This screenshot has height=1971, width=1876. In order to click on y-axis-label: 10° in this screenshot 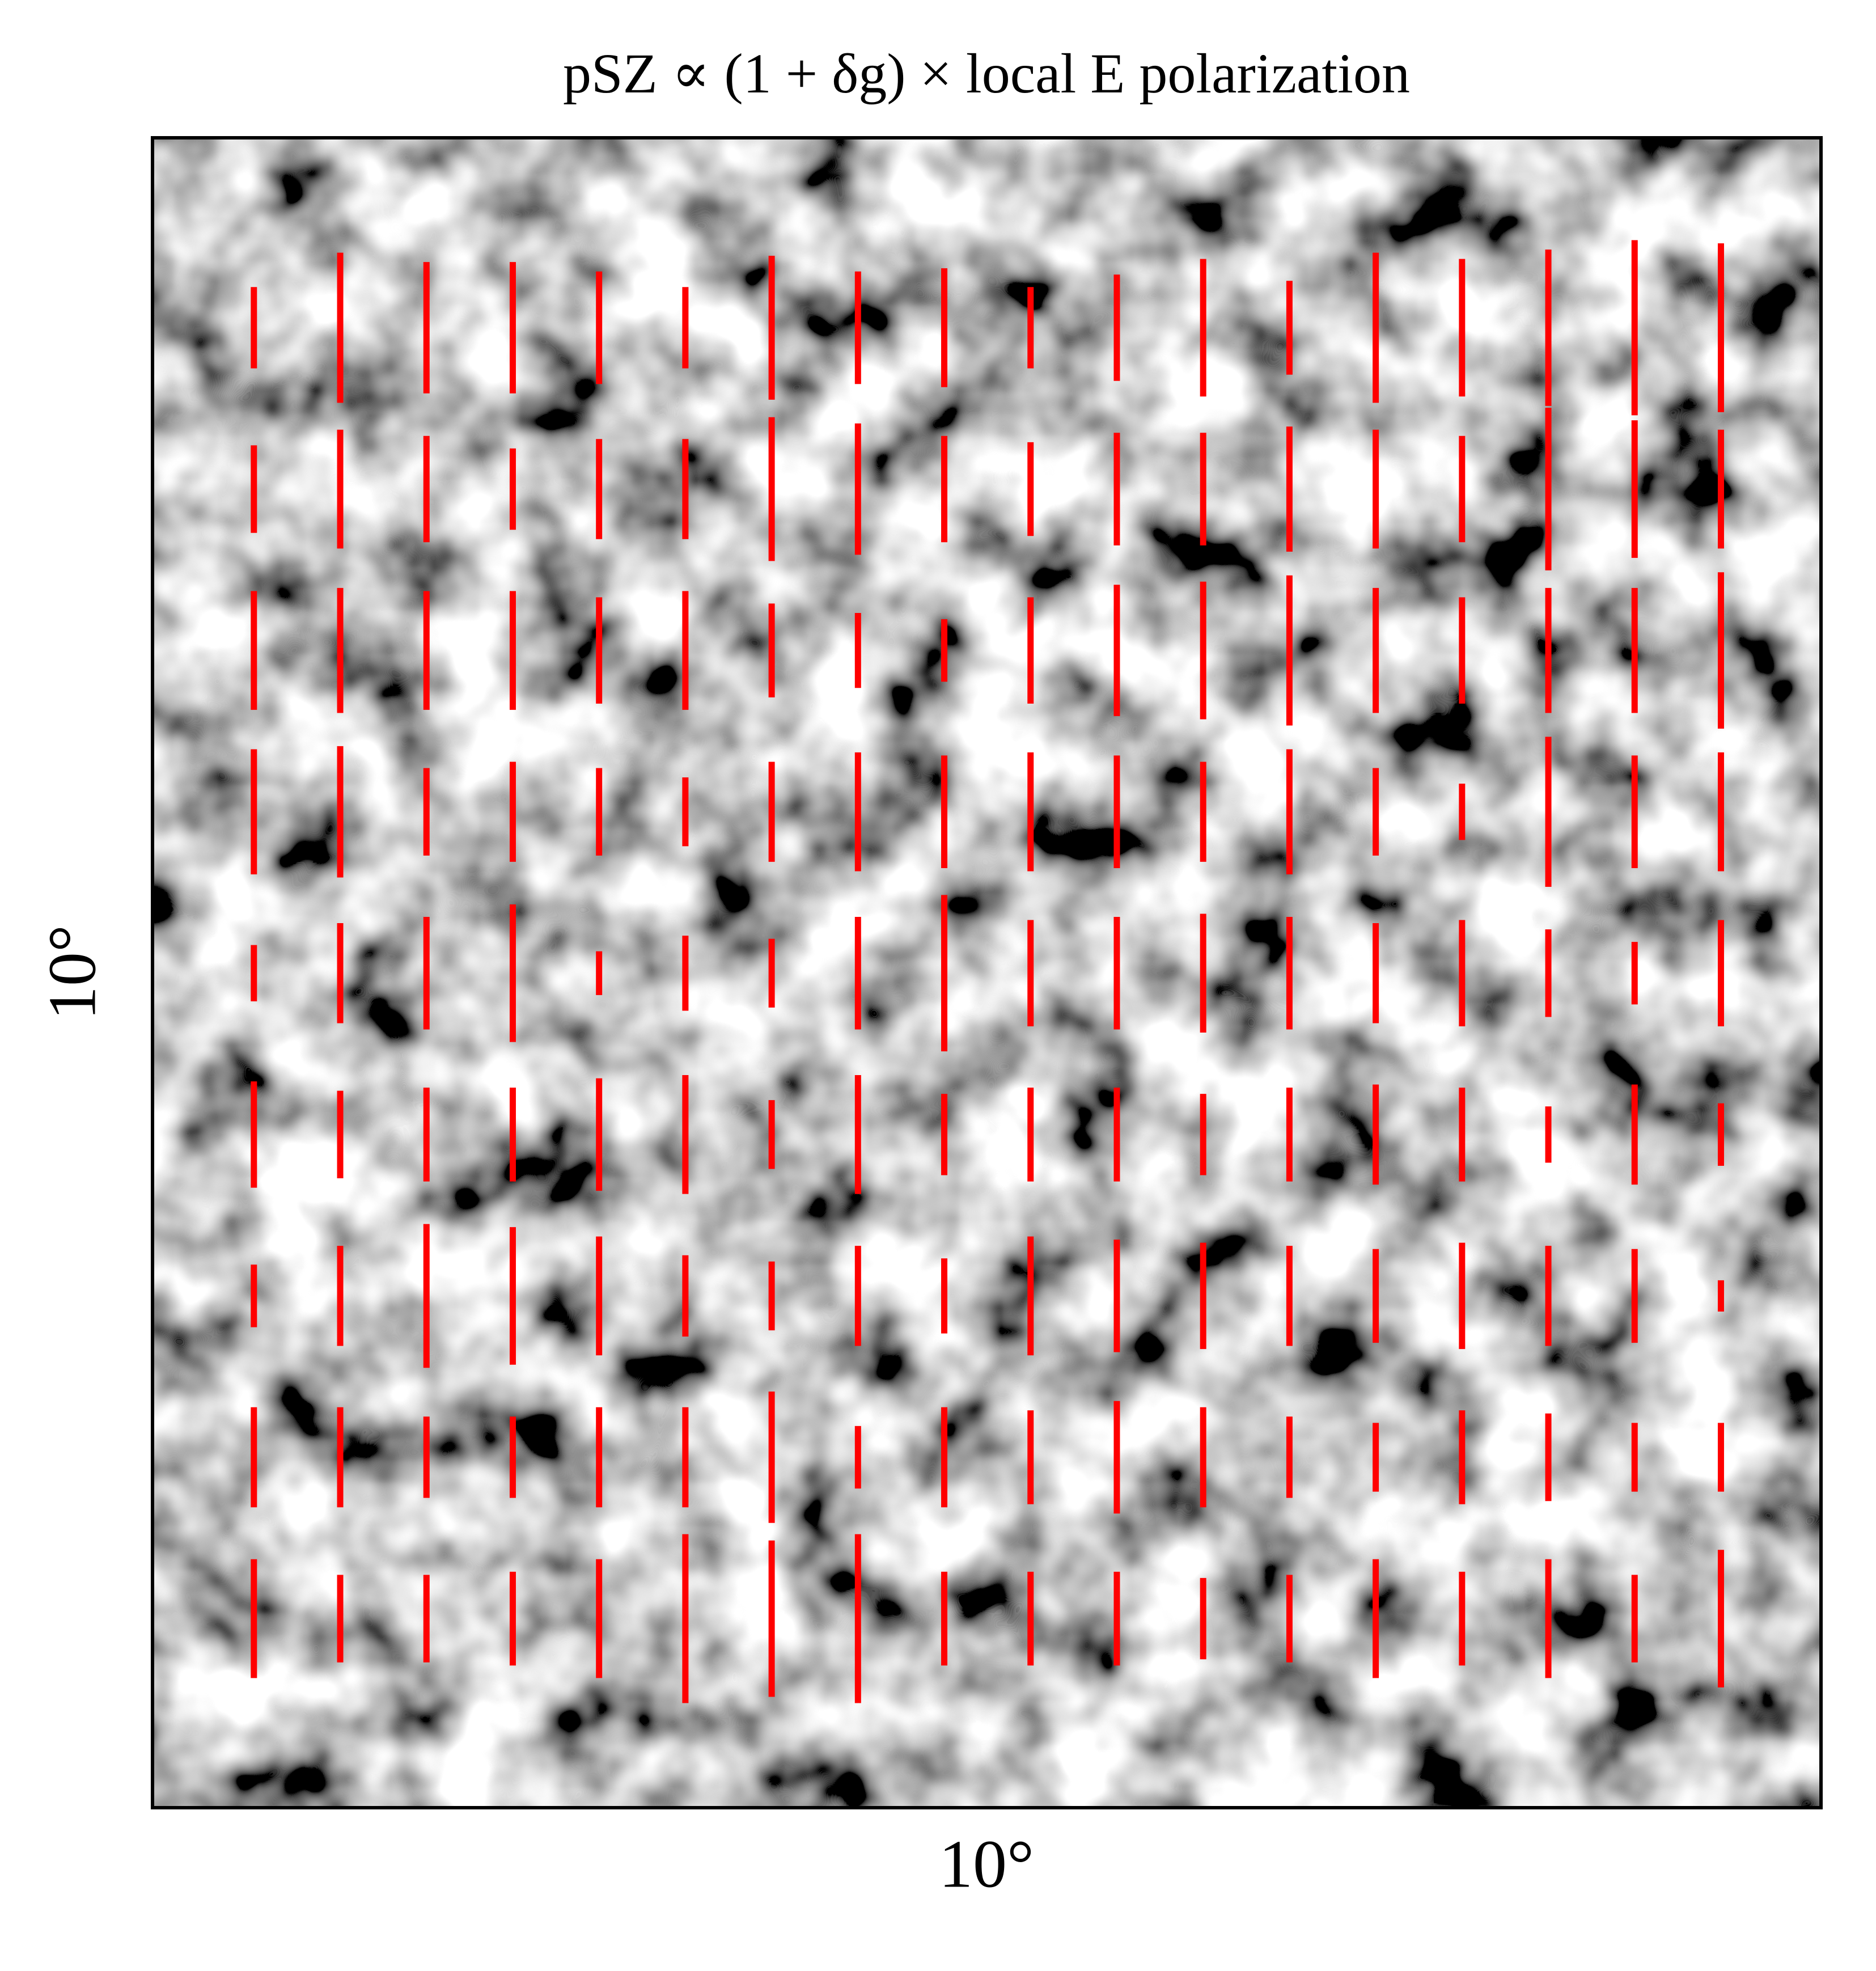, I will do `click(72, 972)`.